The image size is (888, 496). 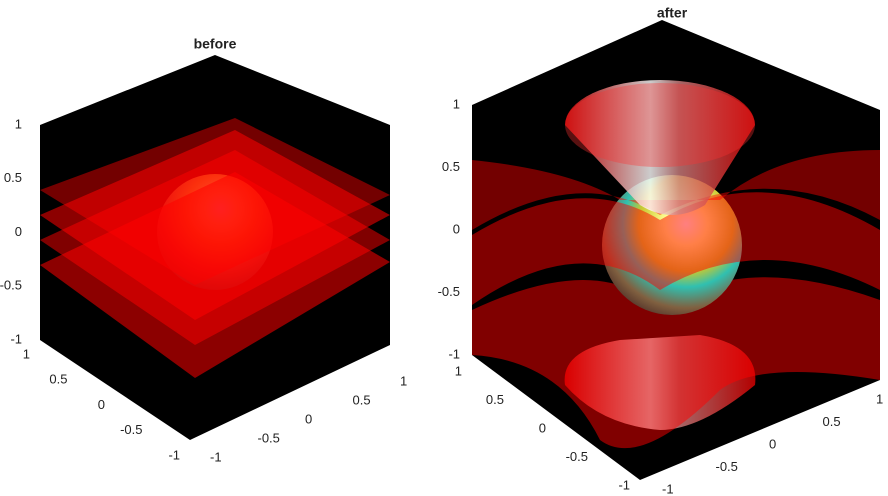 What do you see at coordinates (672, 13) in the screenshot?
I see `plot-title: after` at bounding box center [672, 13].